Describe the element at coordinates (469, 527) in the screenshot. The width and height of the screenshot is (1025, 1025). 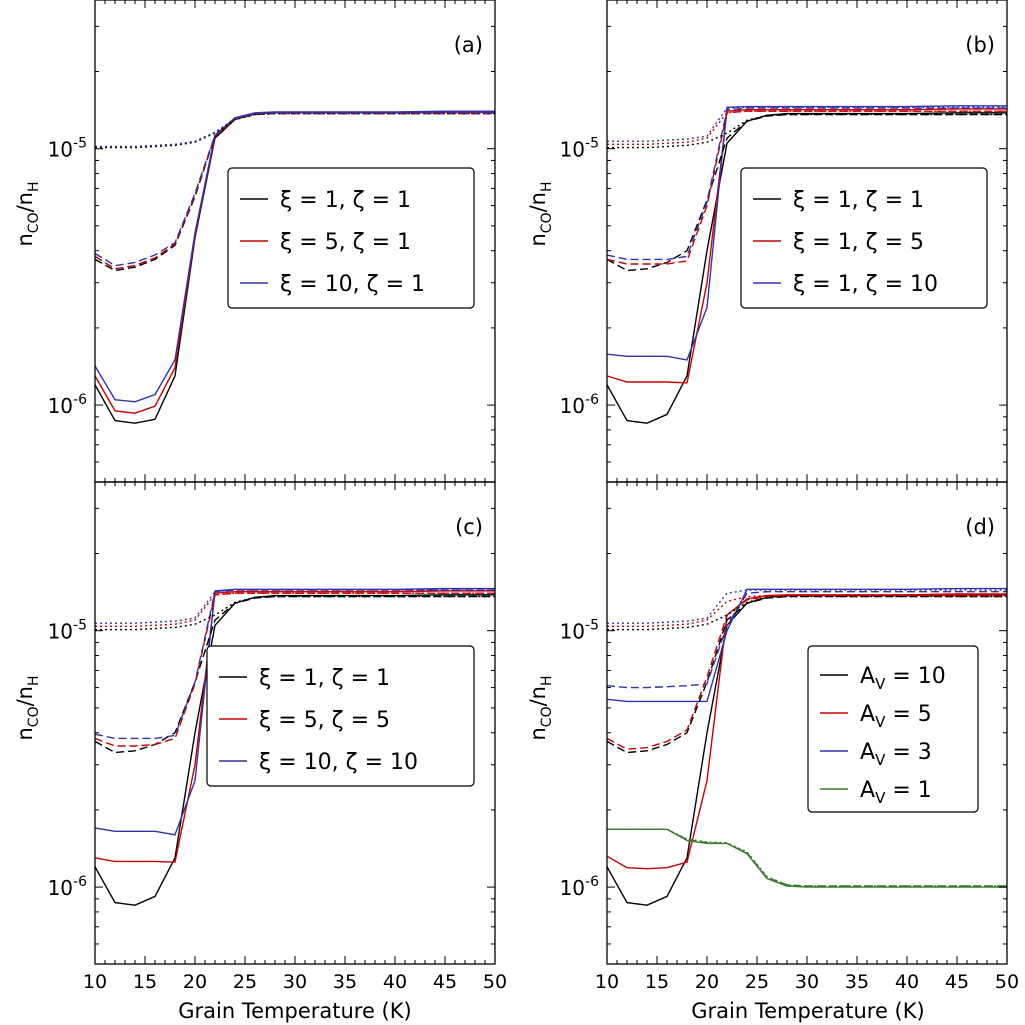
I see `panel-label: (c)` at that location.